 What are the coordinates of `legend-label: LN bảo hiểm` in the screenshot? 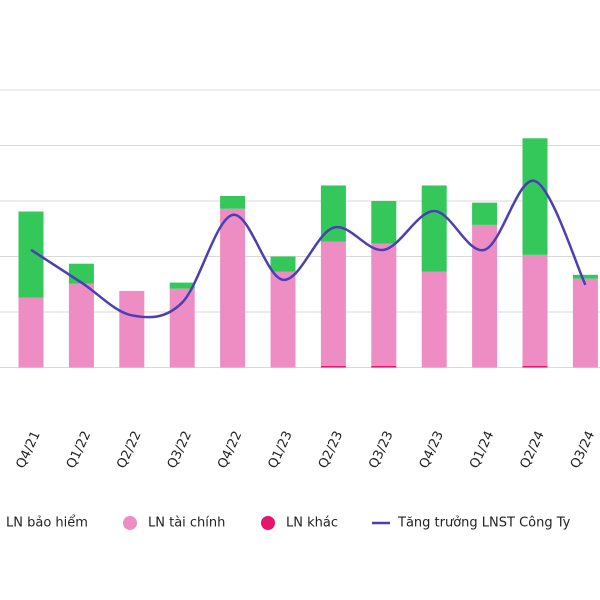 It's located at (47, 523).